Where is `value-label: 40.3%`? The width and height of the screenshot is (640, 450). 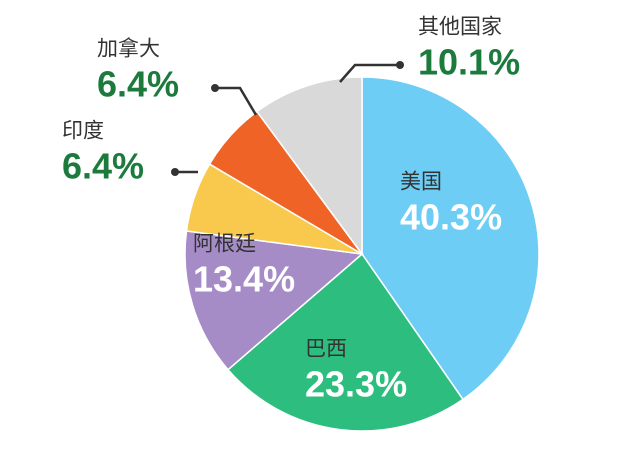
value-label: 40.3% is located at coordinates (451, 217).